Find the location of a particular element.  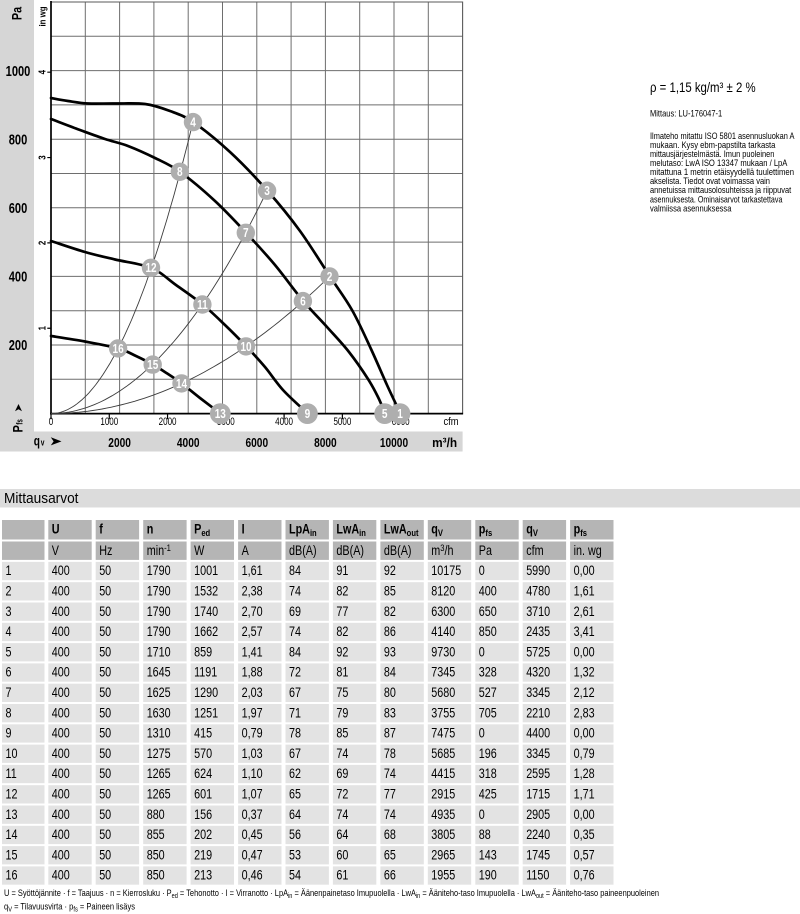

svg-text: 53 is located at coordinates (295, 854).